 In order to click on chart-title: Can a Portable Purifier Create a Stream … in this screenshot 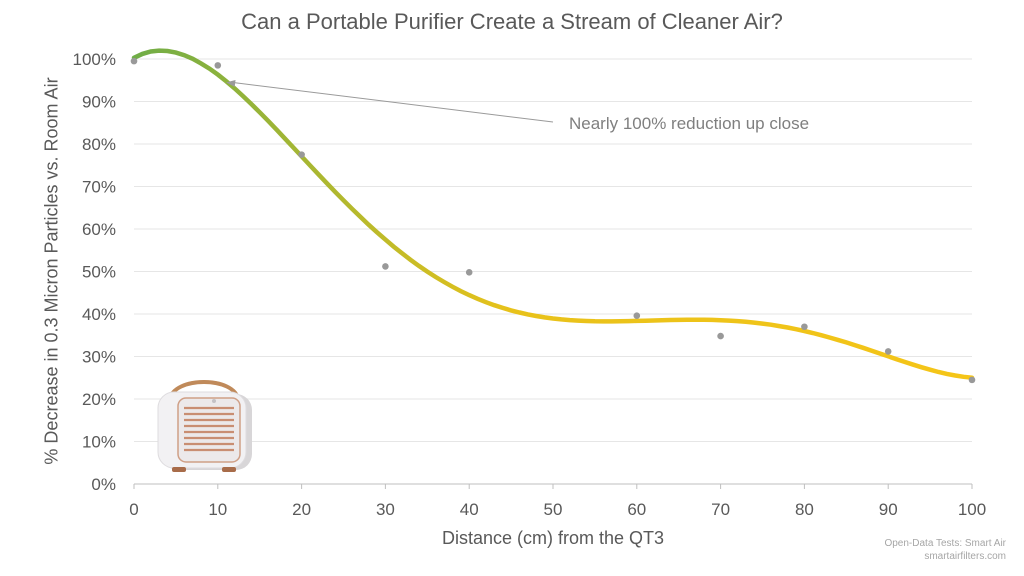, I will do `click(512, 21)`.